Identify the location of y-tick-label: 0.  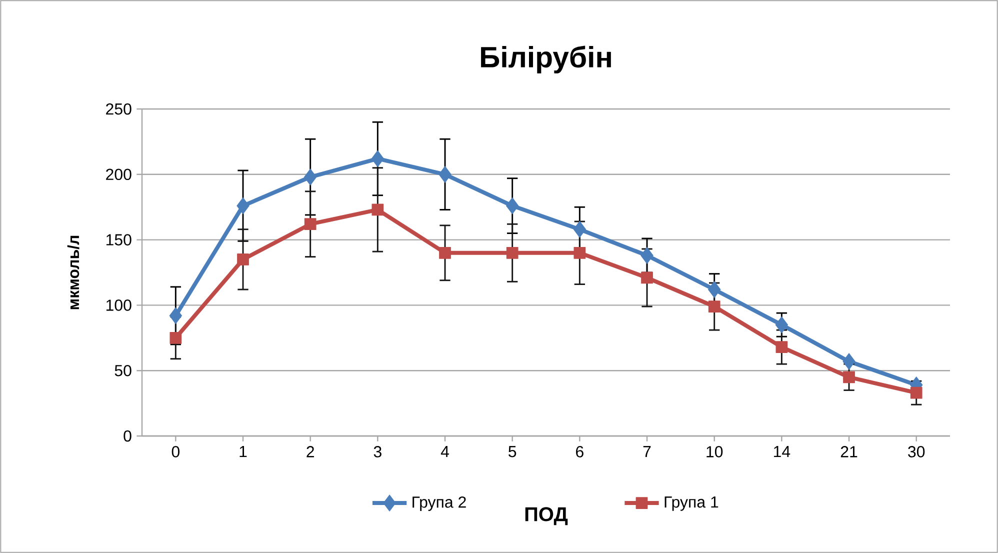
(128, 436).